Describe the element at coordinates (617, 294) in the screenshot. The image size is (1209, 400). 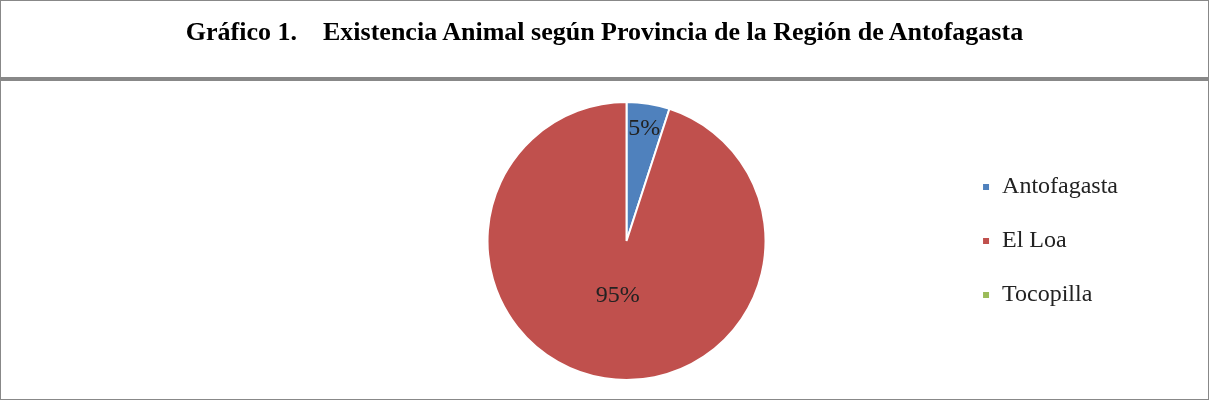
I see `data-label: 95%` at that location.